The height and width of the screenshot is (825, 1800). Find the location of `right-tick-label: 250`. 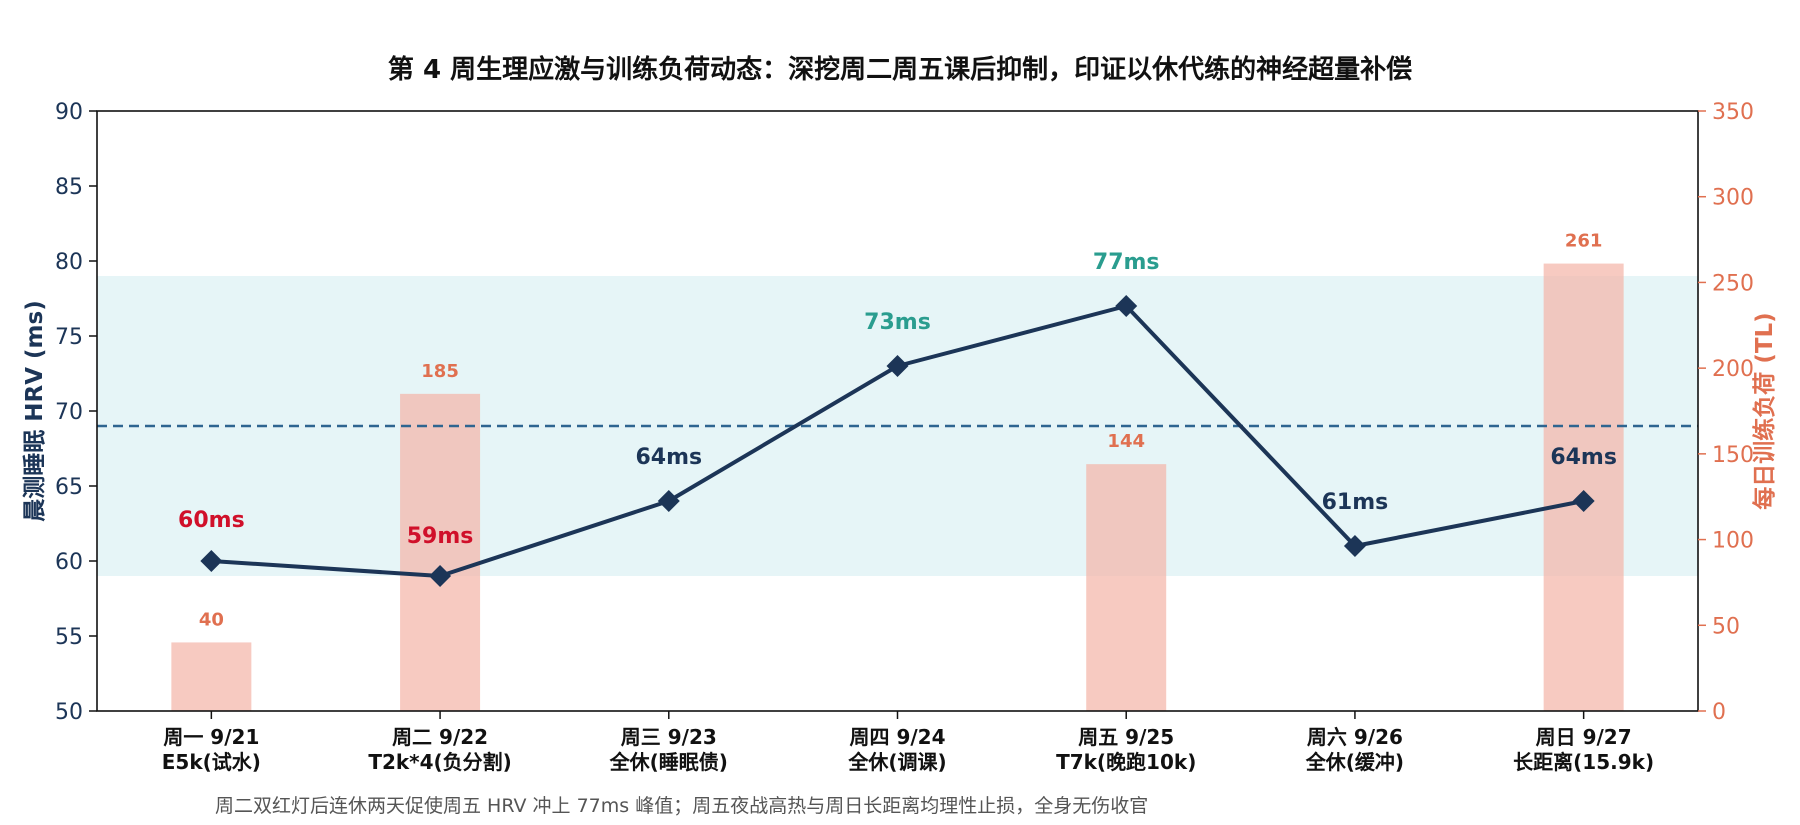

right-tick-label: 250 is located at coordinates (1733, 283).